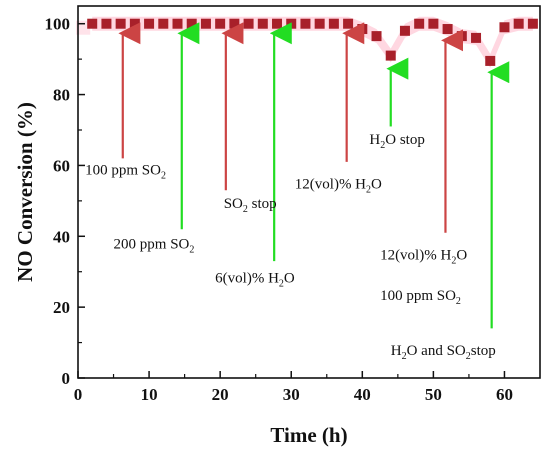 The height and width of the screenshot is (452, 550). Describe the element at coordinates (396, 141) in the screenshot. I see `annotation-ah2ostop: H2O stop` at that location.